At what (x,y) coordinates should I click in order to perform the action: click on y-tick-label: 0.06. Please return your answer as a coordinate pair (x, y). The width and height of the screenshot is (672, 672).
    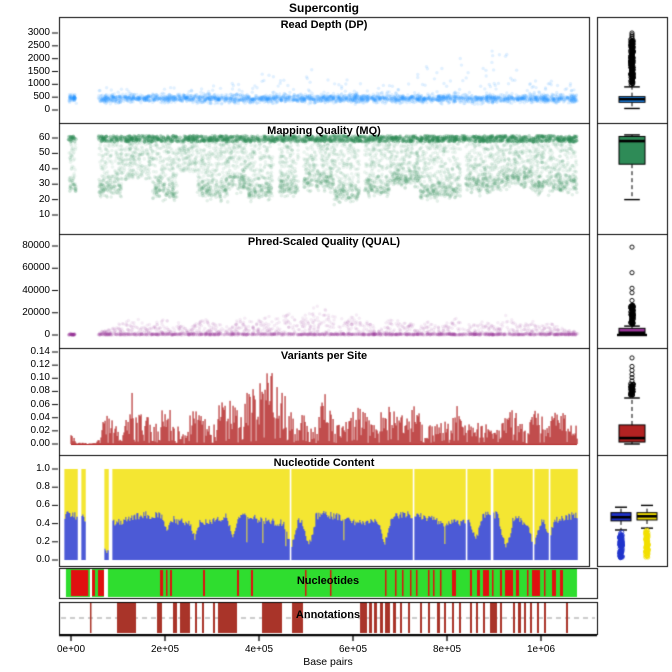
    Looking at the image, I should click on (40, 404).